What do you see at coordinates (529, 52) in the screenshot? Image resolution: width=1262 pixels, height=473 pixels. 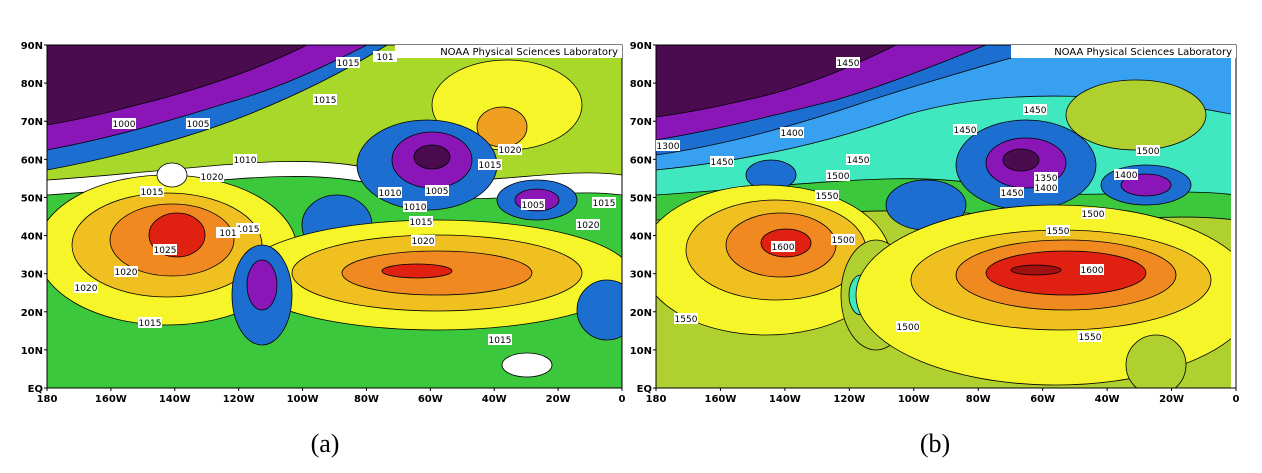 I see `credit: NOAA Physical Sciences Laboratory` at bounding box center [529, 52].